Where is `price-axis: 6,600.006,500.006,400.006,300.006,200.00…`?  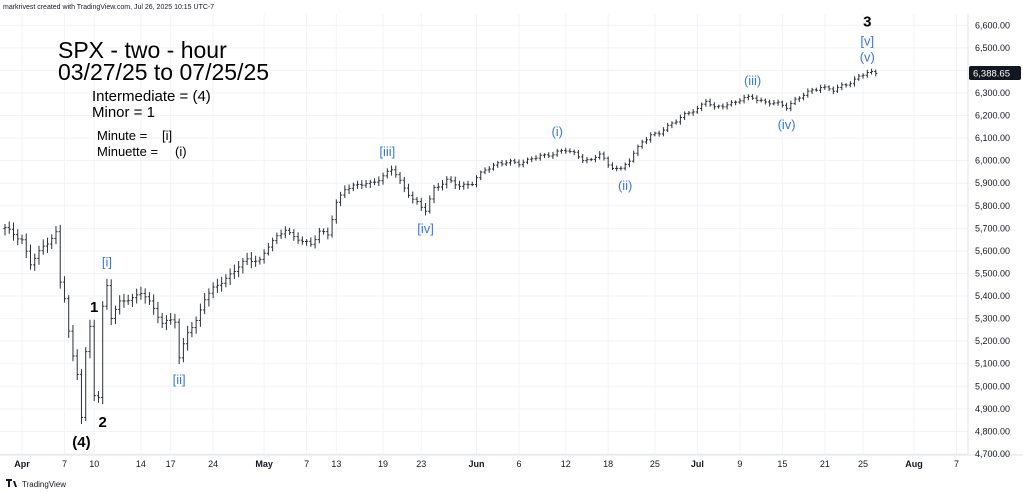 price-axis: 6,600.006,500.006,400.006,300.006,200.00… is located at coordinates (992, 239).